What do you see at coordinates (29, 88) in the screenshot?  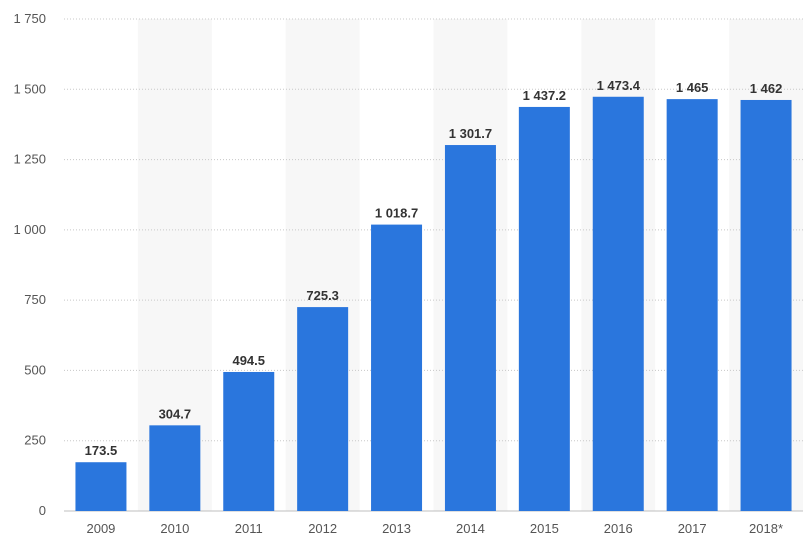 I see `y-tick-label: 1 500` at bounding box center [29, 88].